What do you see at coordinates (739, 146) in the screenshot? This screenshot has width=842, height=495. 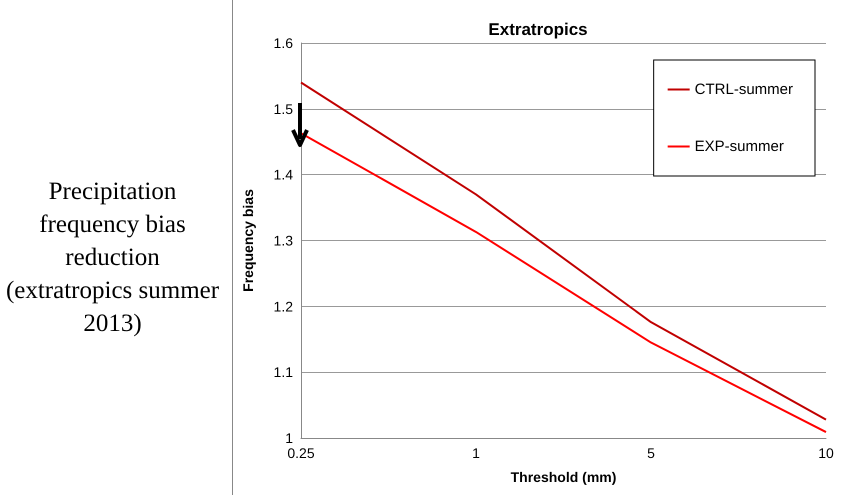 I see `legend-label: EXP-summer` at bounding box center [739, 146].